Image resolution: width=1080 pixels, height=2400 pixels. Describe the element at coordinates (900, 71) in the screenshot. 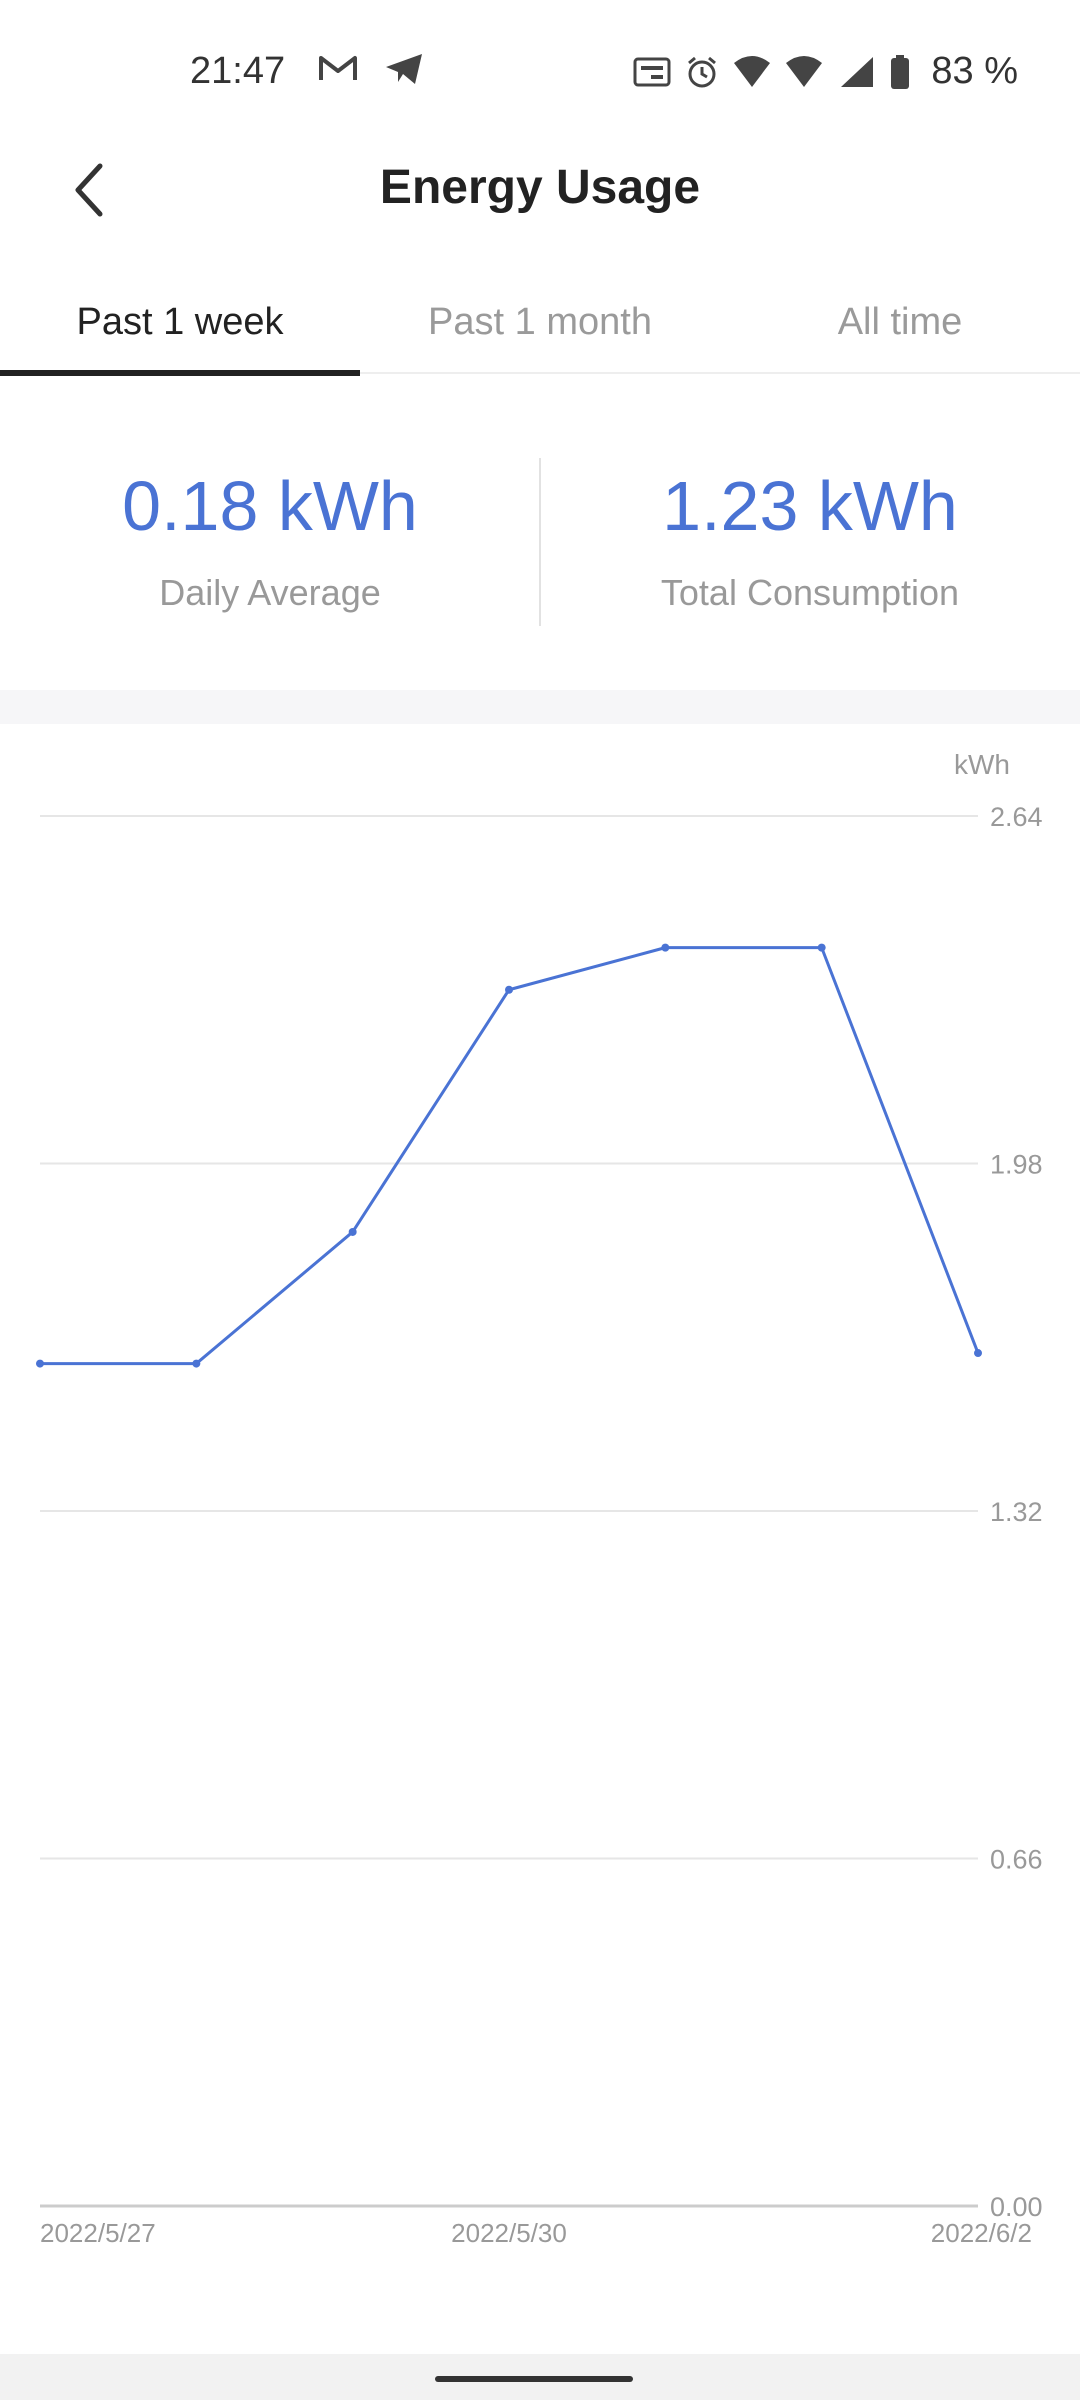

I see `battery-icon` at that location.